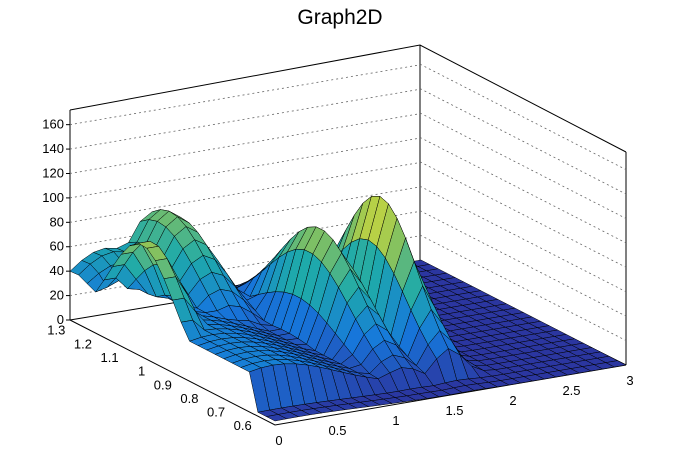  What do you see at coordinates (339, 17) in the screenshot?
I see `chart-title: Graph2D` at bounding box center [339, 17].